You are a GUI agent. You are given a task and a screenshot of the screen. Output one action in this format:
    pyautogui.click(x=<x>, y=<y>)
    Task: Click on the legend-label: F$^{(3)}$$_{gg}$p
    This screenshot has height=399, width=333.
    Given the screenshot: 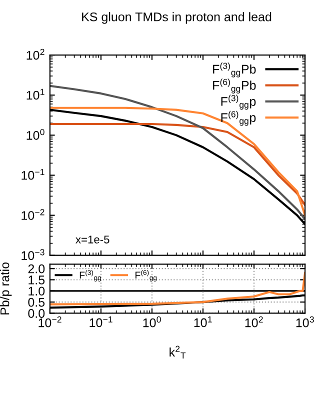 What is the action you would take?
    pyautogui.click(x=238, y=102)
    